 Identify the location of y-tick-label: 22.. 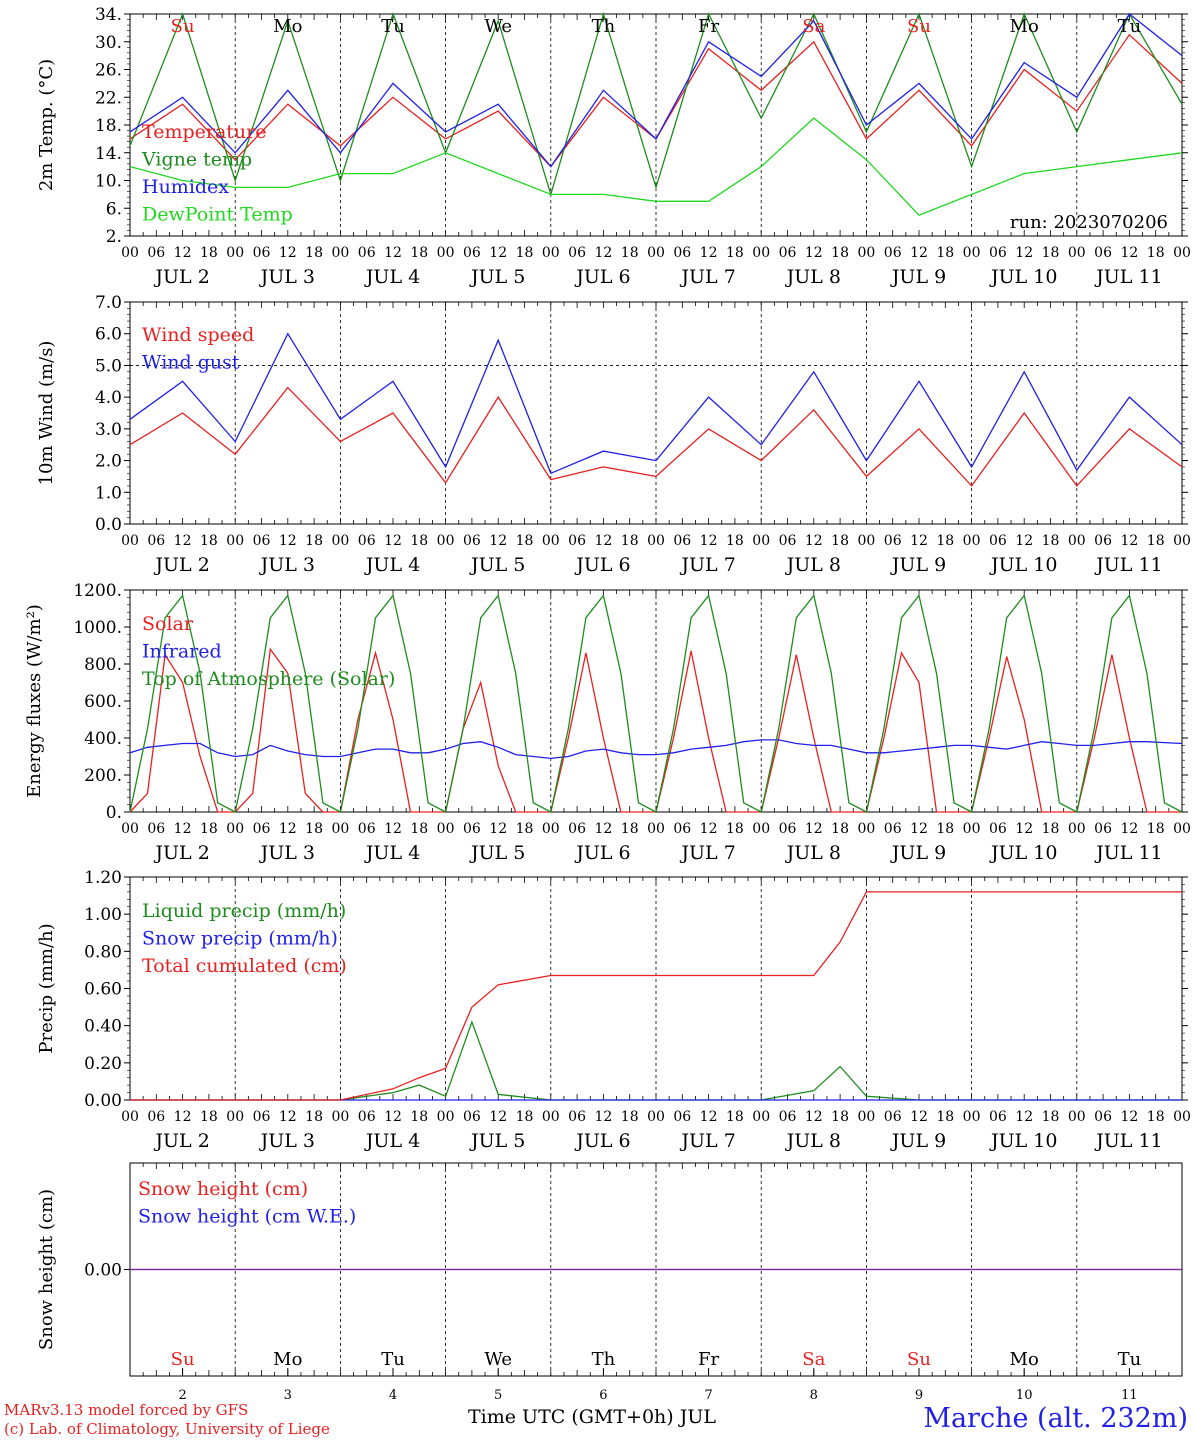
(108, 98).